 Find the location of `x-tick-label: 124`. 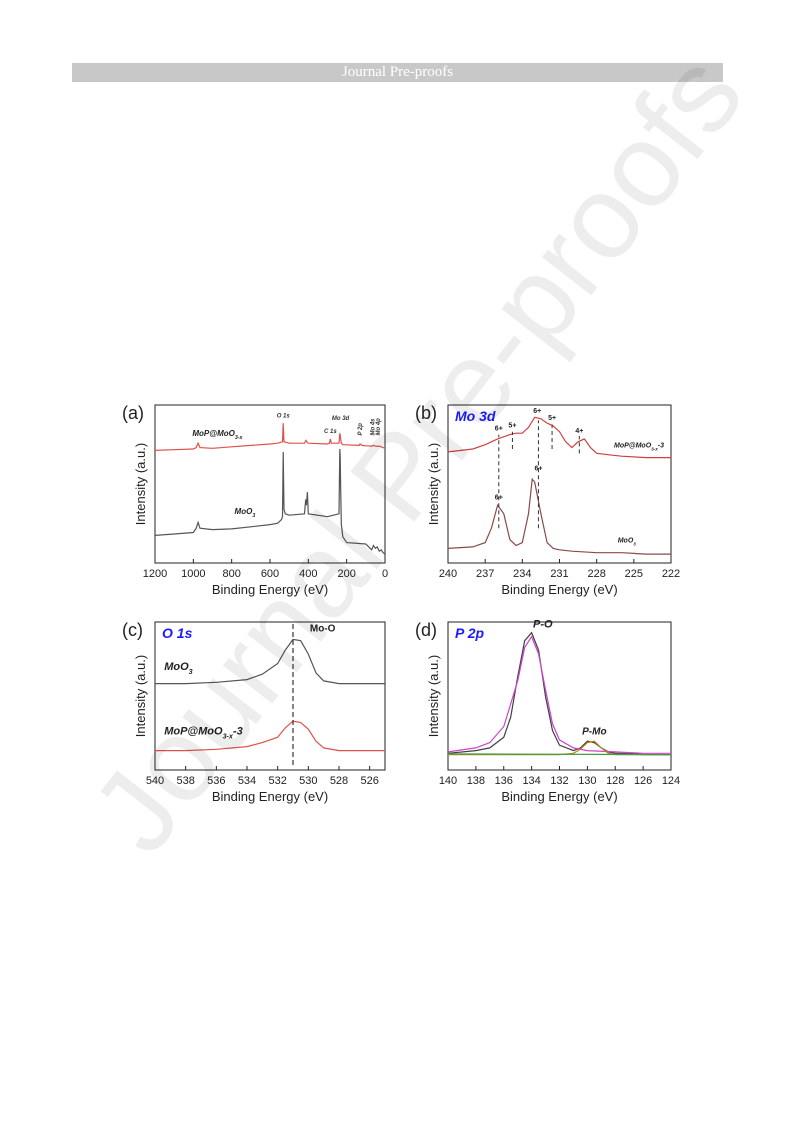

x-tick-label: 124 is located at coordinates (671, 781).